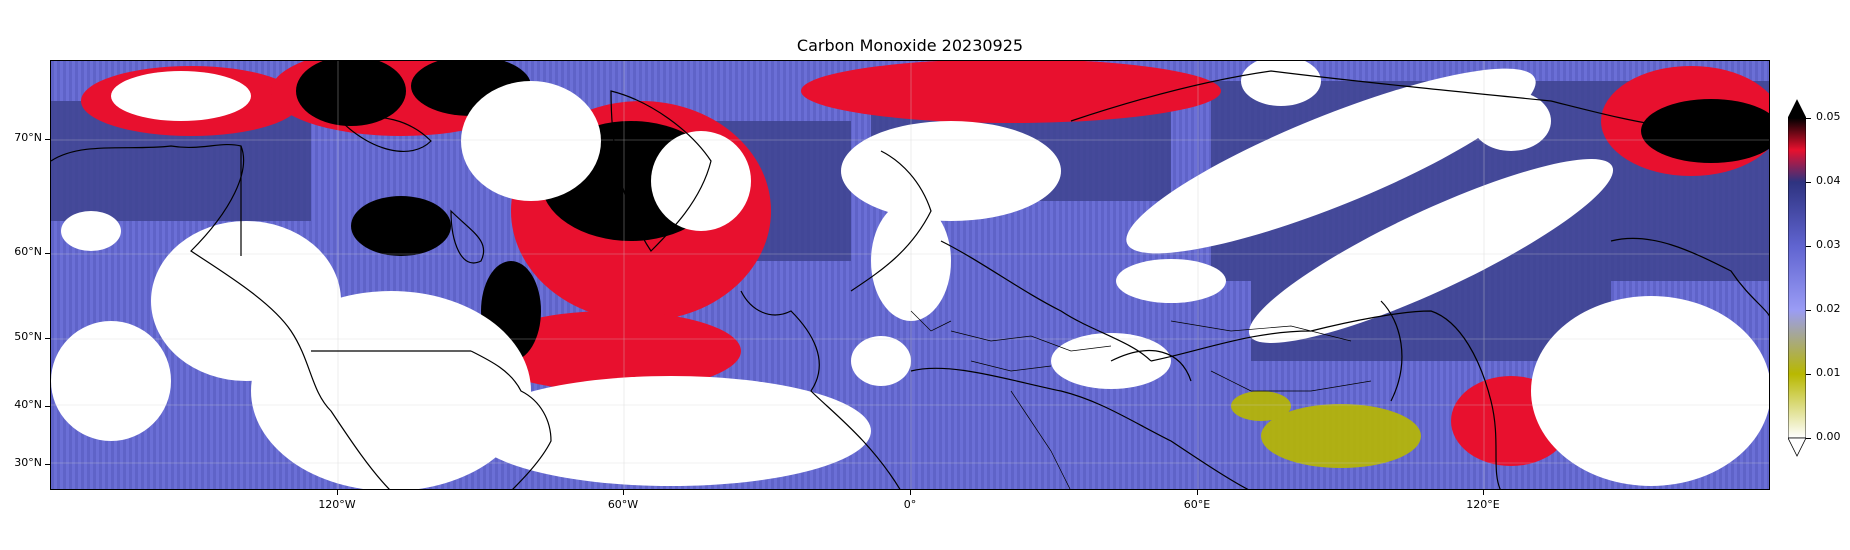  I want to click on colorbar-tick-001: 0.01, so click(1828, 372).